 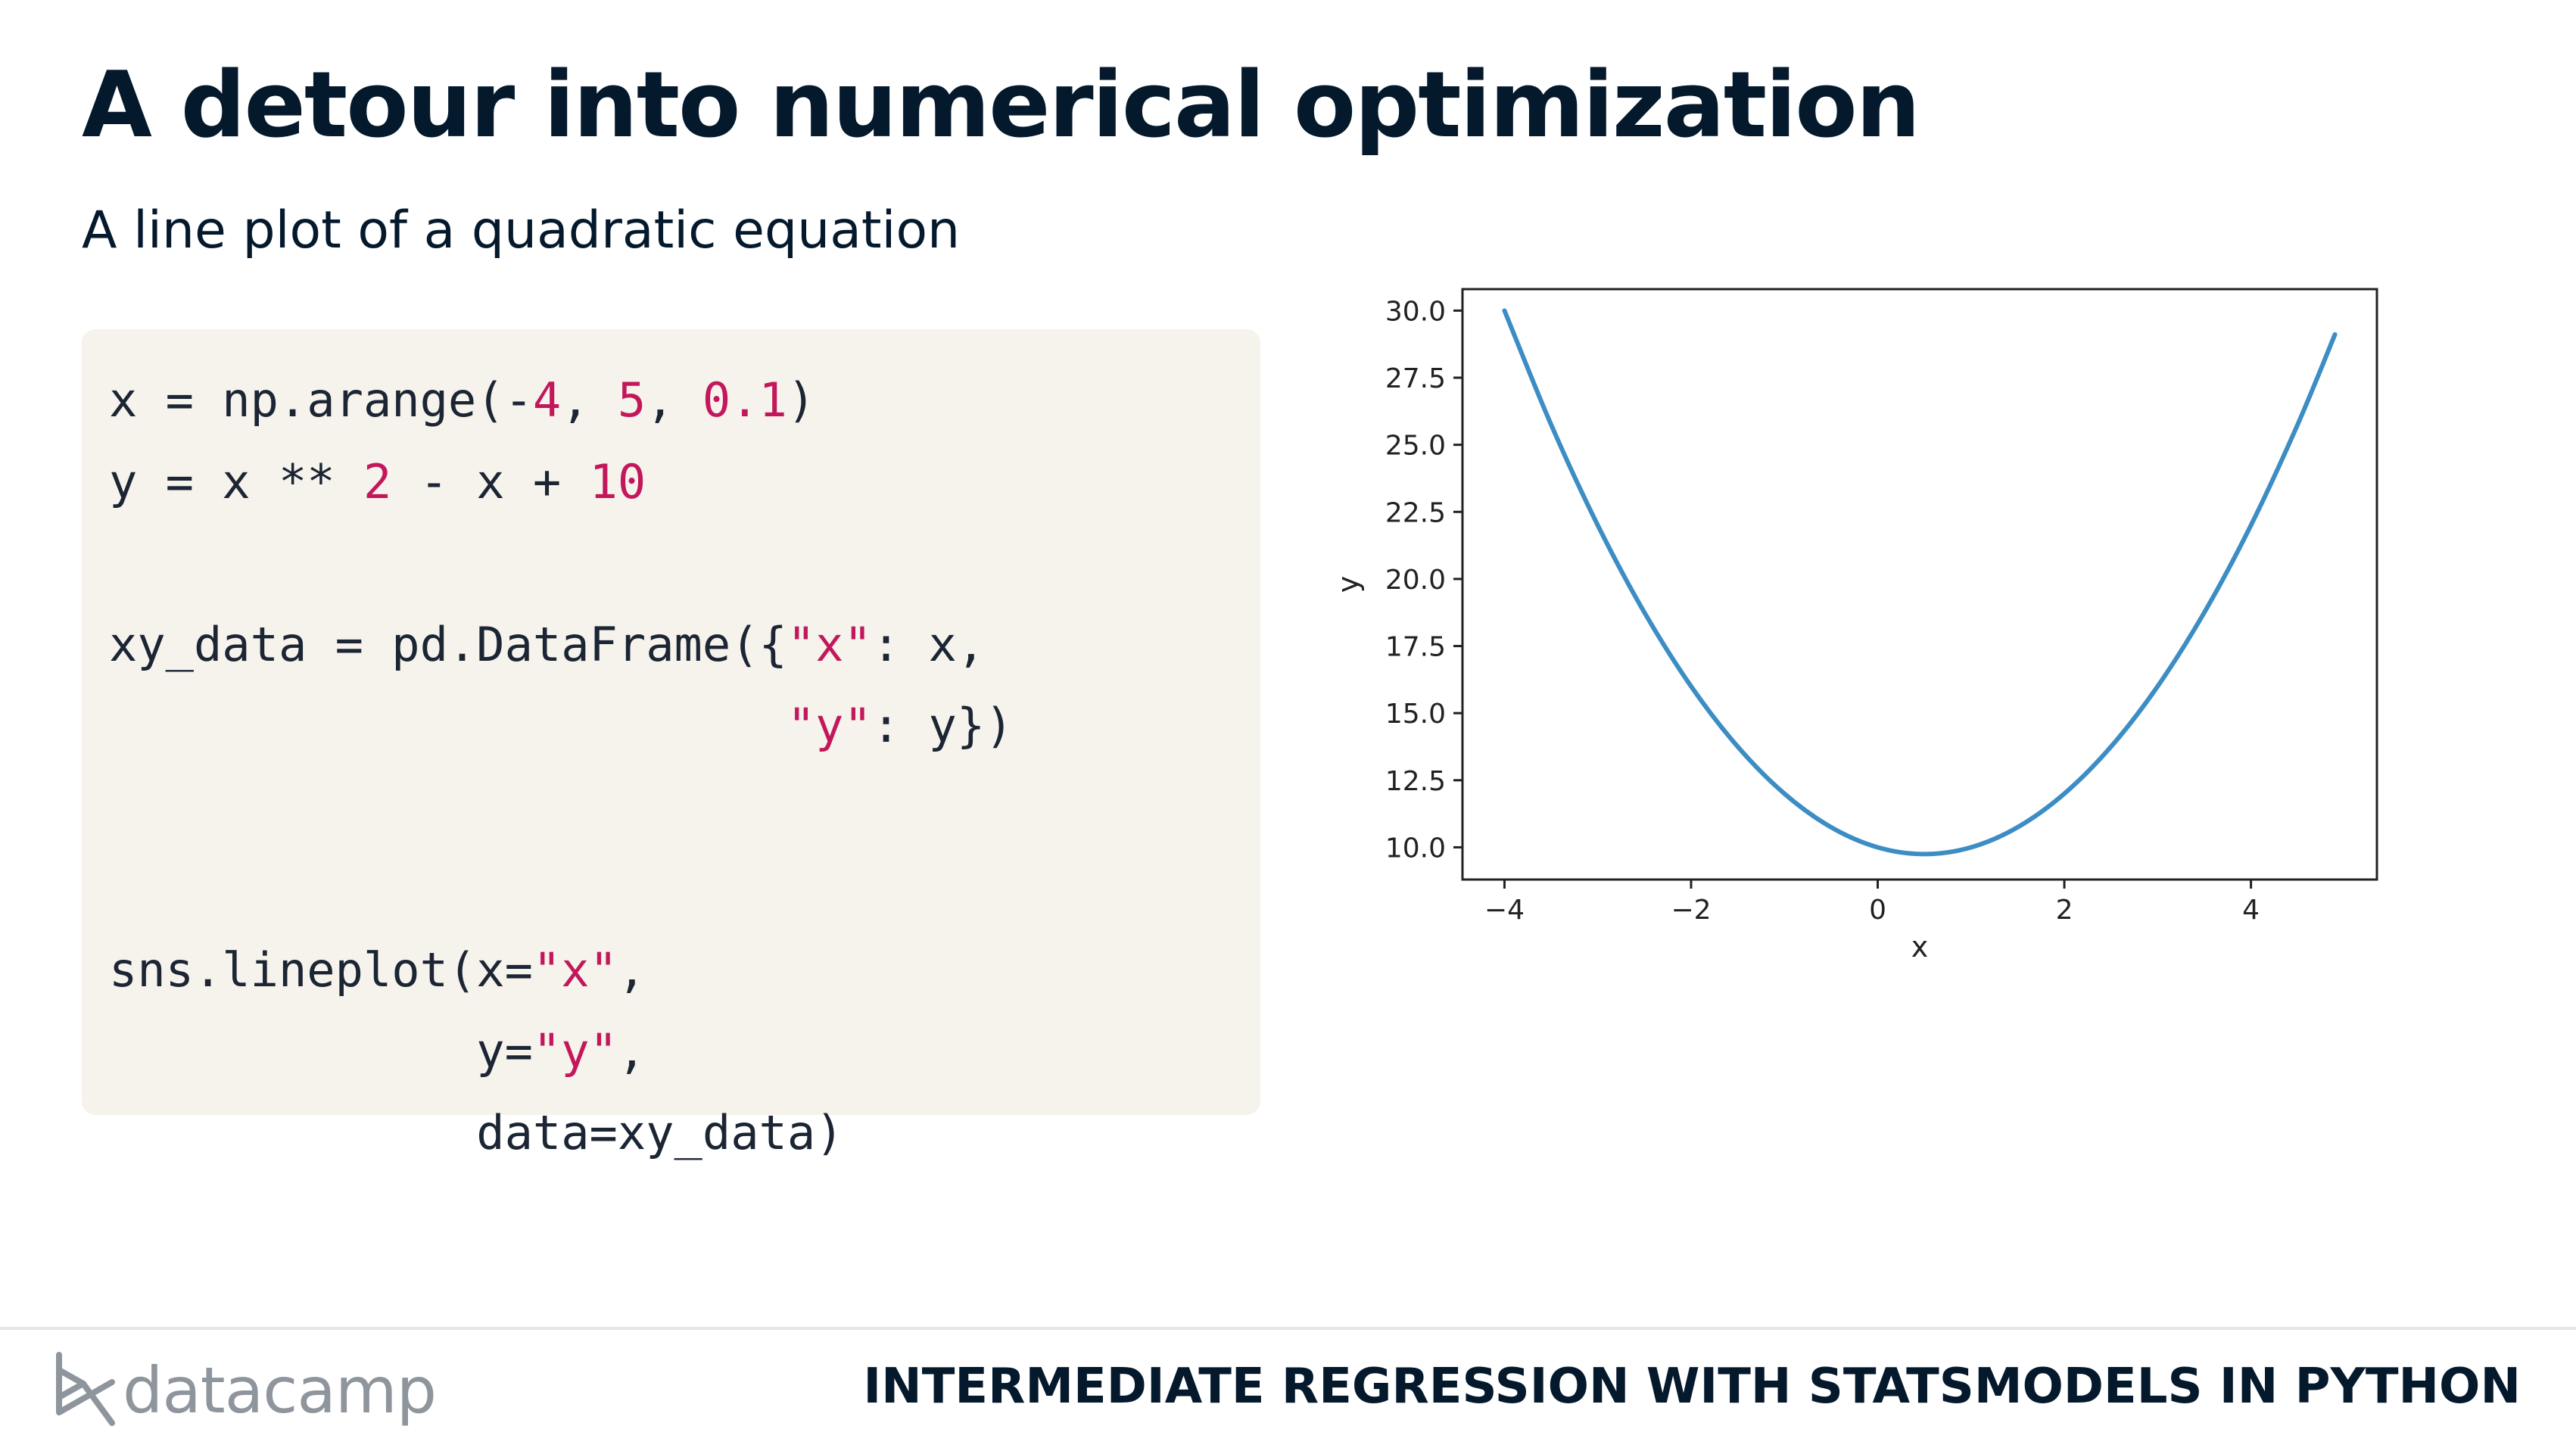 I want to click on code-line: "y": y}), so click(x=561, y=725).